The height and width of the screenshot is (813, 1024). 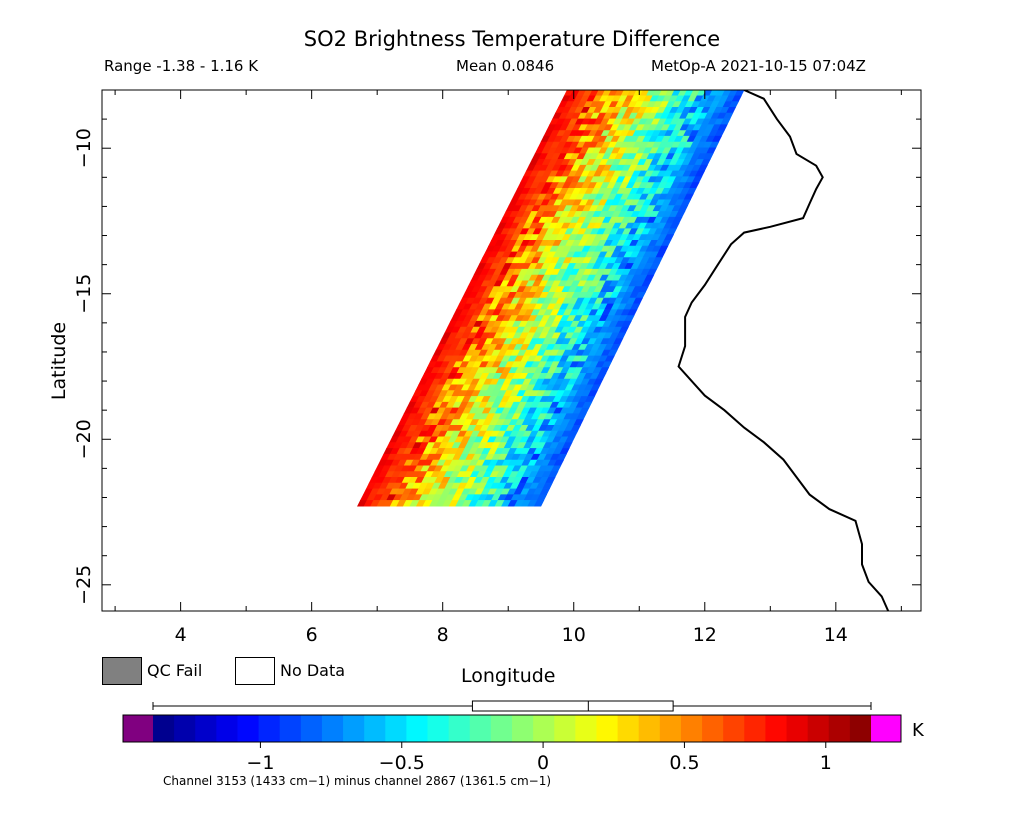 What do you see at coordinates (255, 671) in the screenshot?
I see `no-data-swatch` at bounding box center [255, 671].